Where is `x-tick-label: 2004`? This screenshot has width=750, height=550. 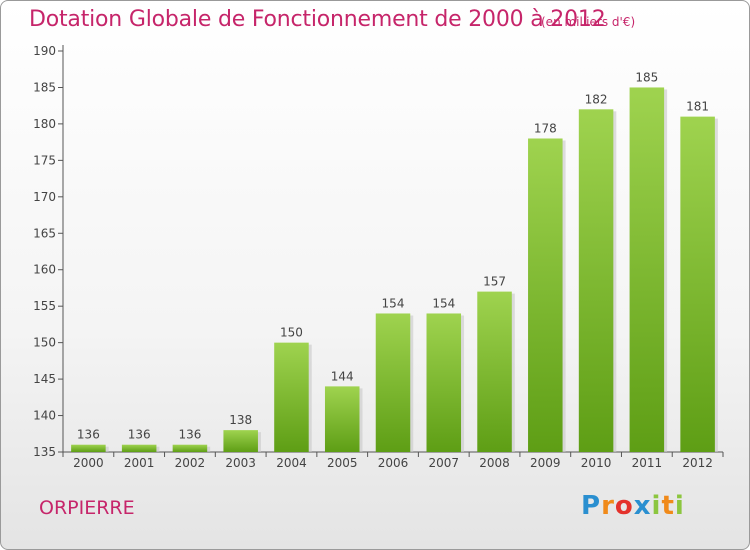 x-tick-label: 2004 is located at coordinates (291, 463).